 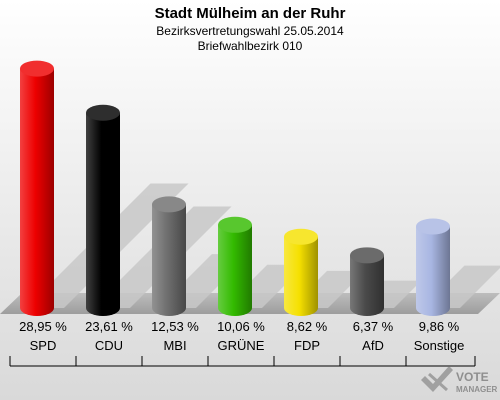 I want to click on value-label: 9,86 %, so click(x=439, y=326).